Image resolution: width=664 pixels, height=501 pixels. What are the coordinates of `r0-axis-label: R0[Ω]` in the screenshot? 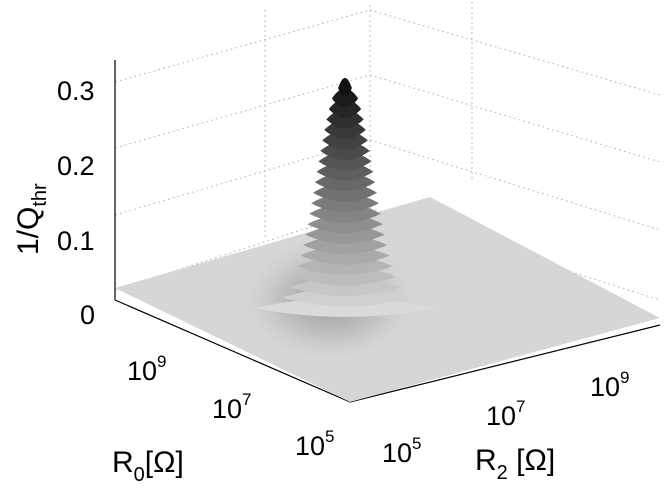 It's located at (148, 466).